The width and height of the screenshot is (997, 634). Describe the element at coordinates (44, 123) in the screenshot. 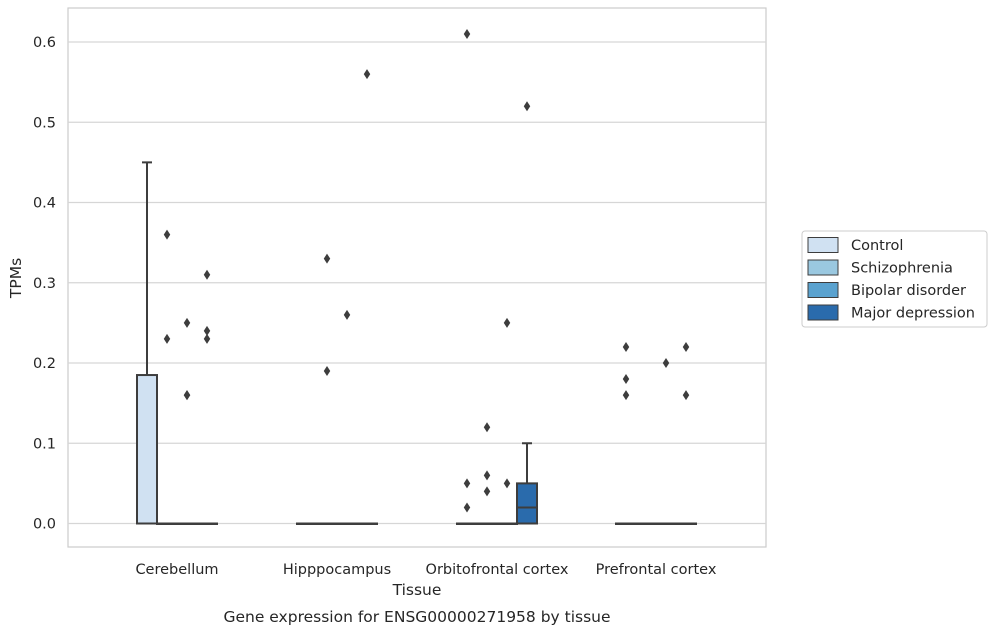

I see `y-tick-label: 0.5` at that location.